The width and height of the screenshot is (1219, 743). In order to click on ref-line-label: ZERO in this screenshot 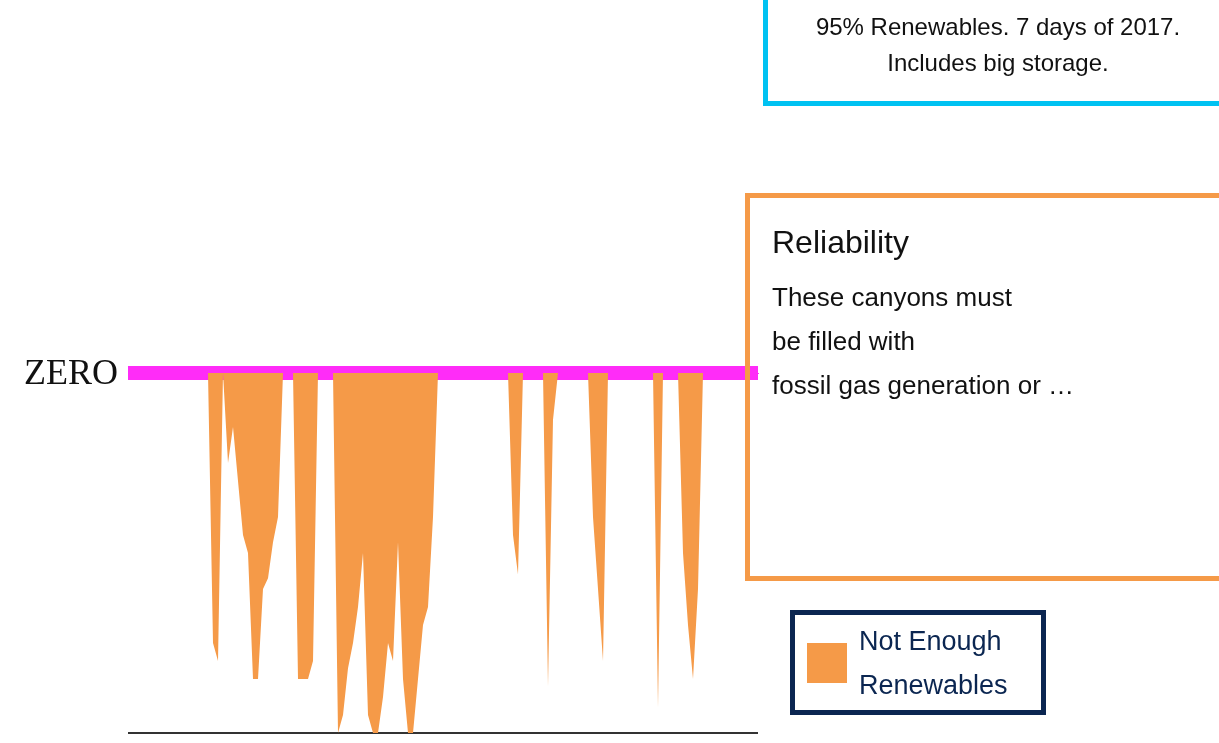, I will do `click(71, 372)`.